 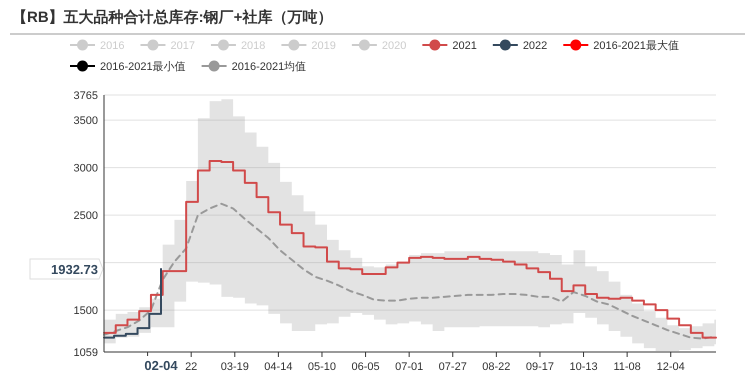 I want to click on legend-label: 2016-2021均值, so click(x=269, y=67).